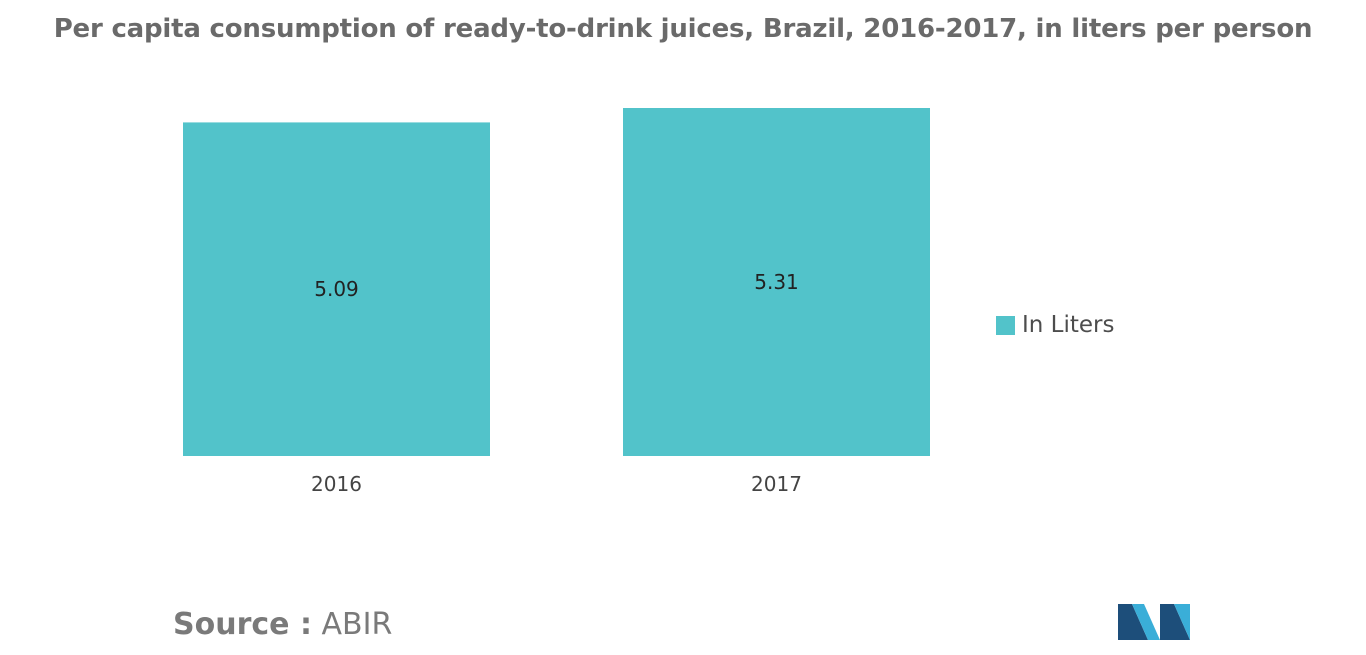 The height and width of the screenshot is (655, 1366). I want to click on source-label: Source :, so click(242, 624).